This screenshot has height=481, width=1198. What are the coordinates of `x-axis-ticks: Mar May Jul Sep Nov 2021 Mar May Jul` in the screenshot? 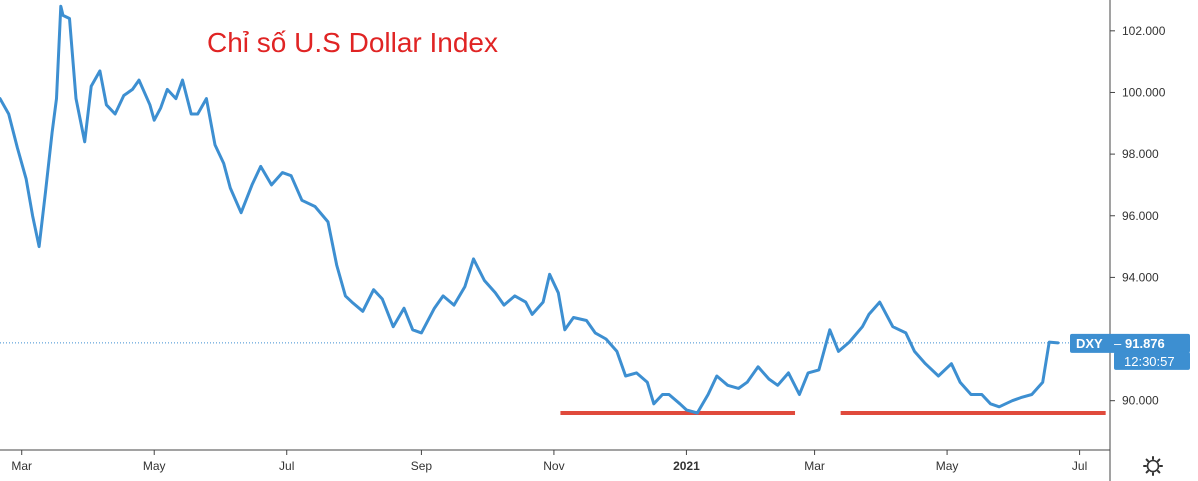 It's located at (549, 461).